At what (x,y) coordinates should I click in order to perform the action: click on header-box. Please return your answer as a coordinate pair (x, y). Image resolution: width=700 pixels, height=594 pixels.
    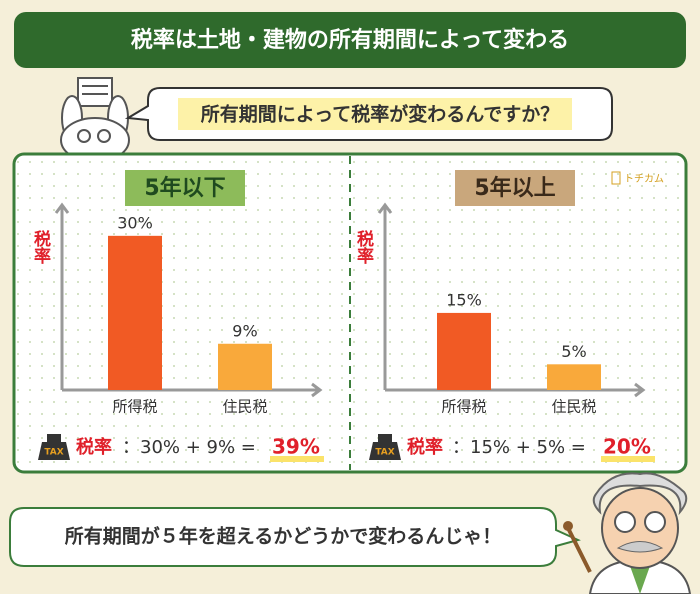
    Looking at the image, I should click on (350, 40).